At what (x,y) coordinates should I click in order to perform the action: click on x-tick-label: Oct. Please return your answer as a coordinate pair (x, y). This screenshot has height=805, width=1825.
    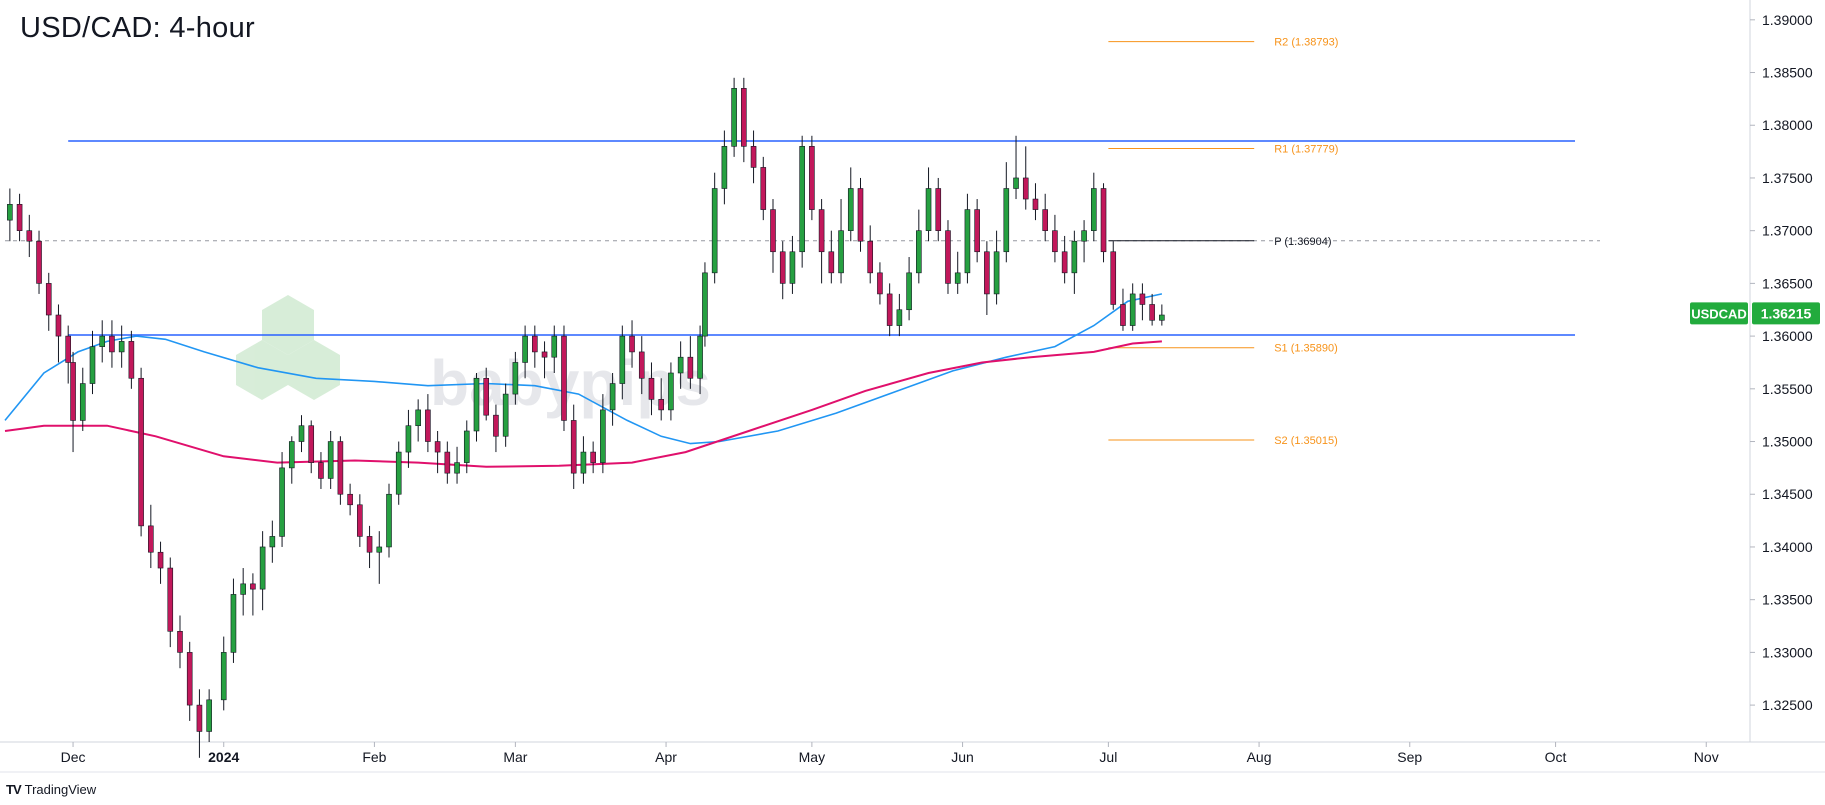
    Looking at the image, I should click on (1556, 757).